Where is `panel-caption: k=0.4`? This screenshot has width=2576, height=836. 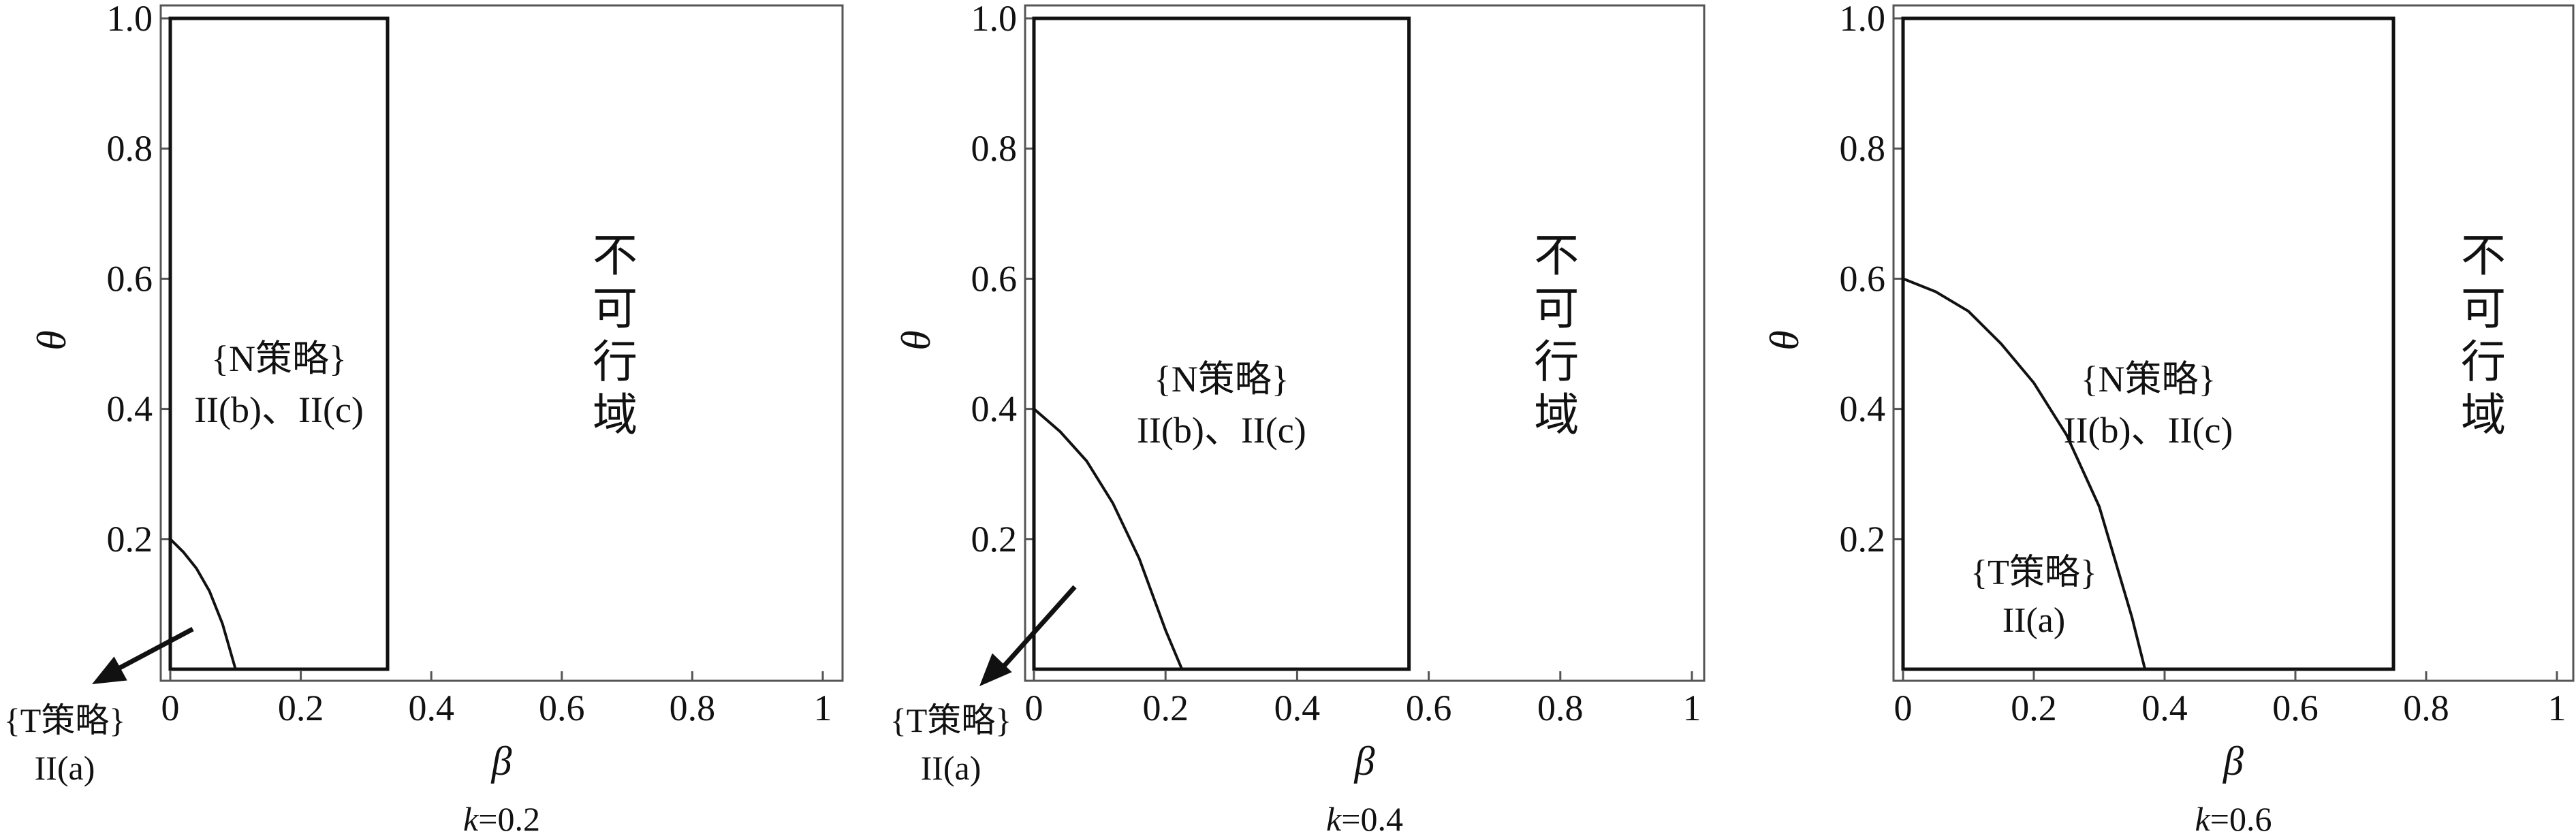 panel-caption: k=0.4 is located at coordinates (1364, 818).